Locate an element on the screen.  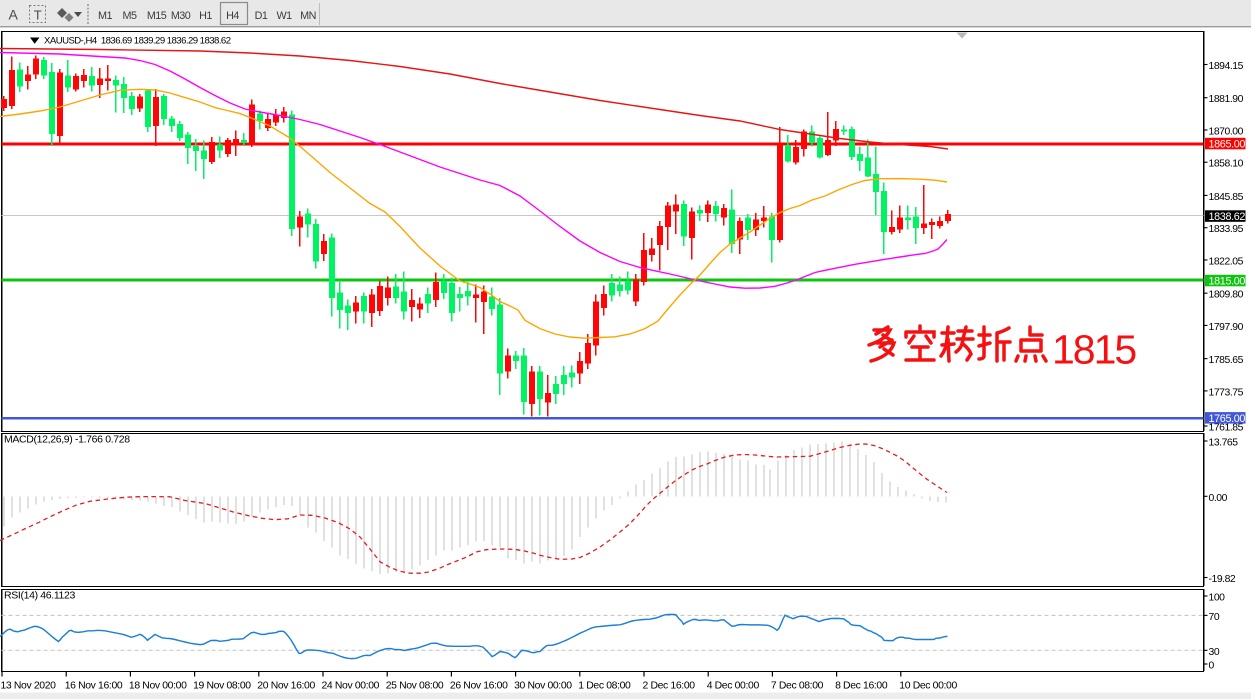
svg-text: M5 is located at coordinates (130, 16).